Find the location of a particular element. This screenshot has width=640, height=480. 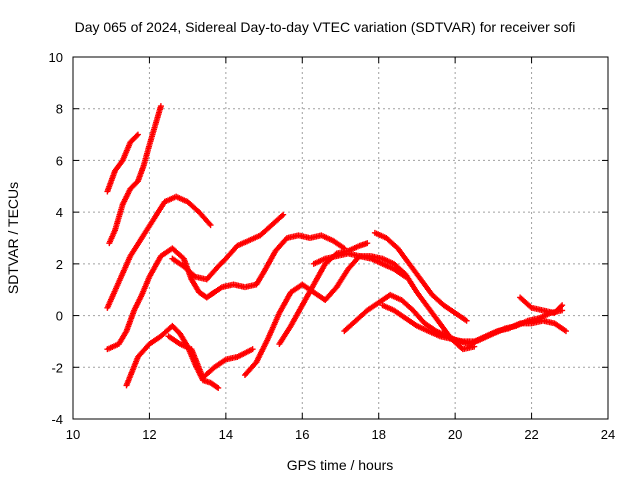

x-tick-label: 12 is located at coordinates (149, 434).